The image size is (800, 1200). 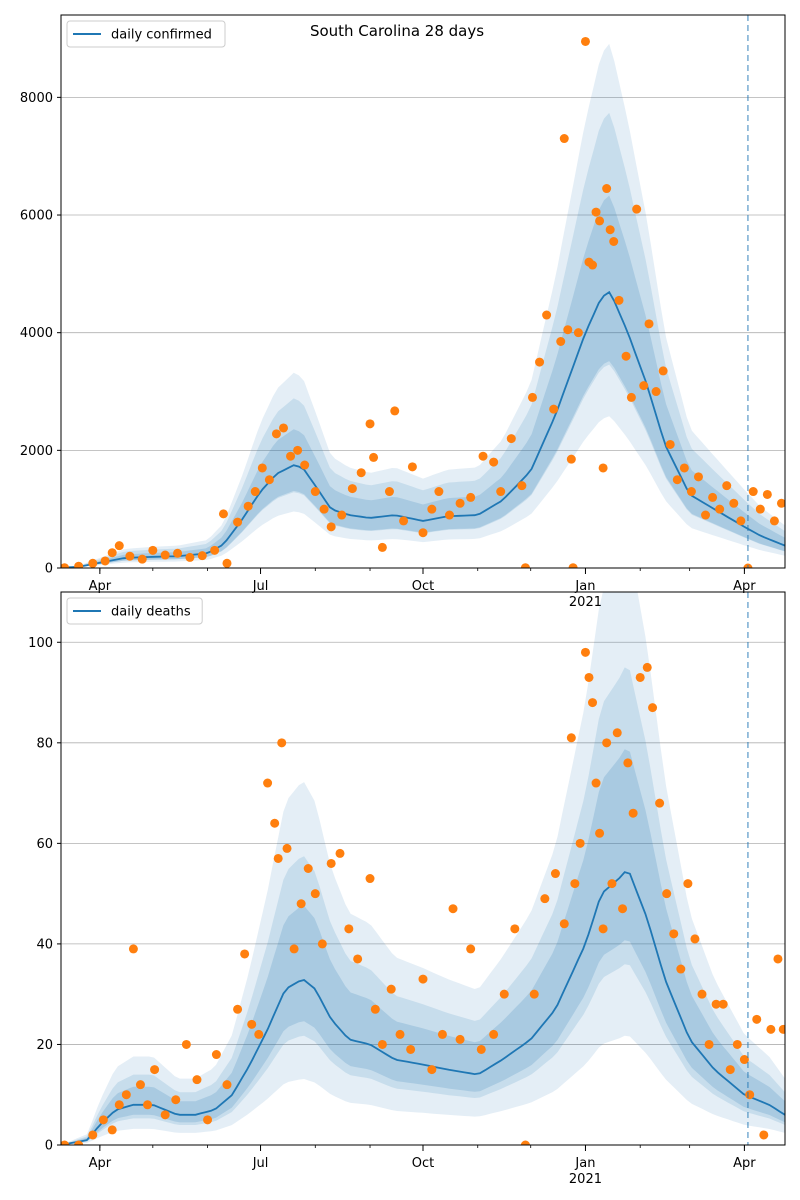 What do you see at coordinates (40, 643) in the screenshot?
I see `y-tick-label: 100` at bounding box center [40, 643].